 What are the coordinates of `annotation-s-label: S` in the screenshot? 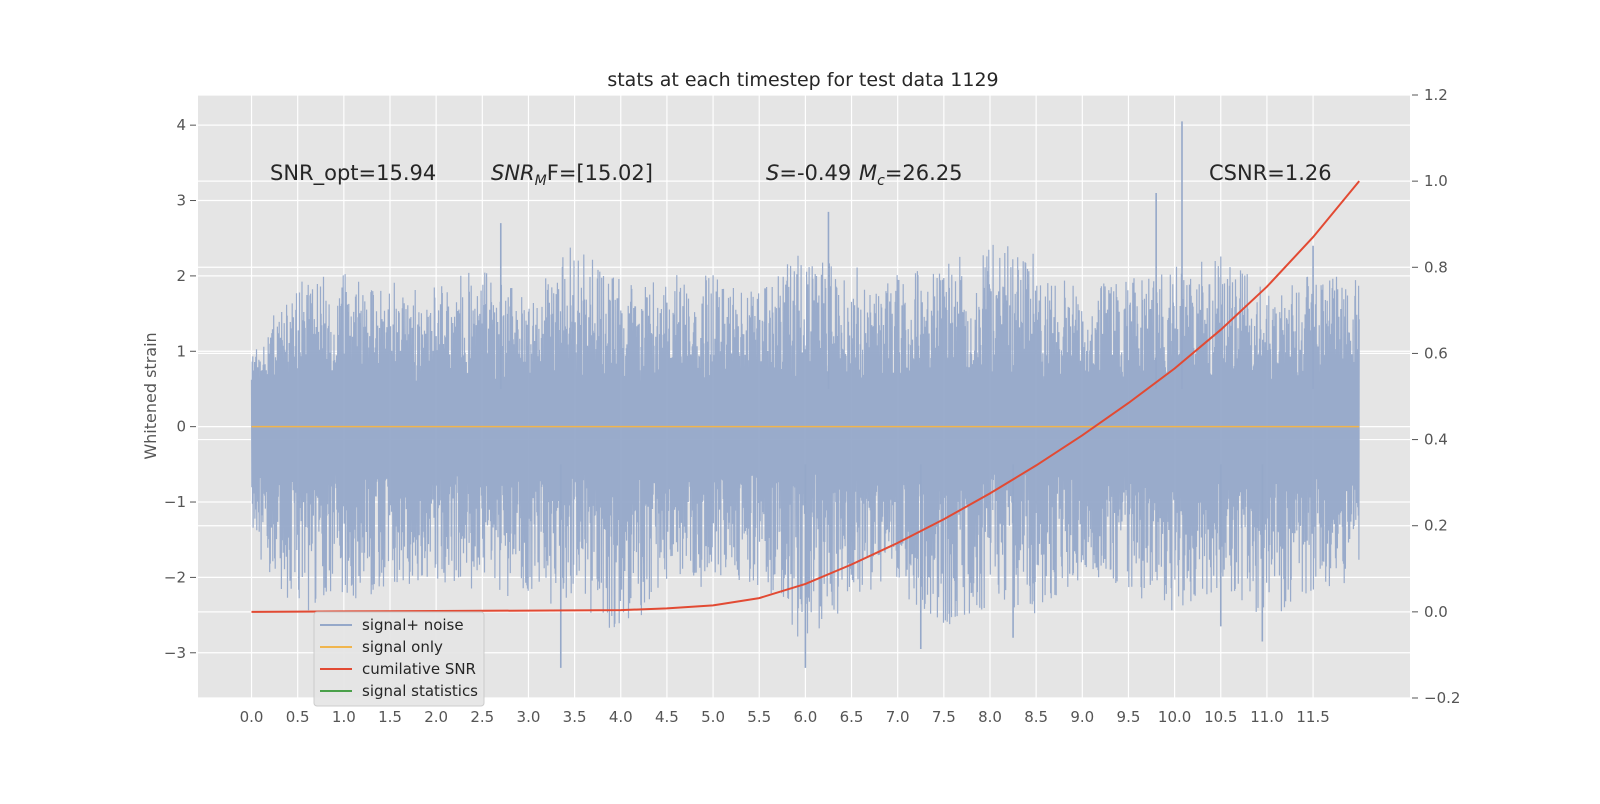 It's located at (772, 173).